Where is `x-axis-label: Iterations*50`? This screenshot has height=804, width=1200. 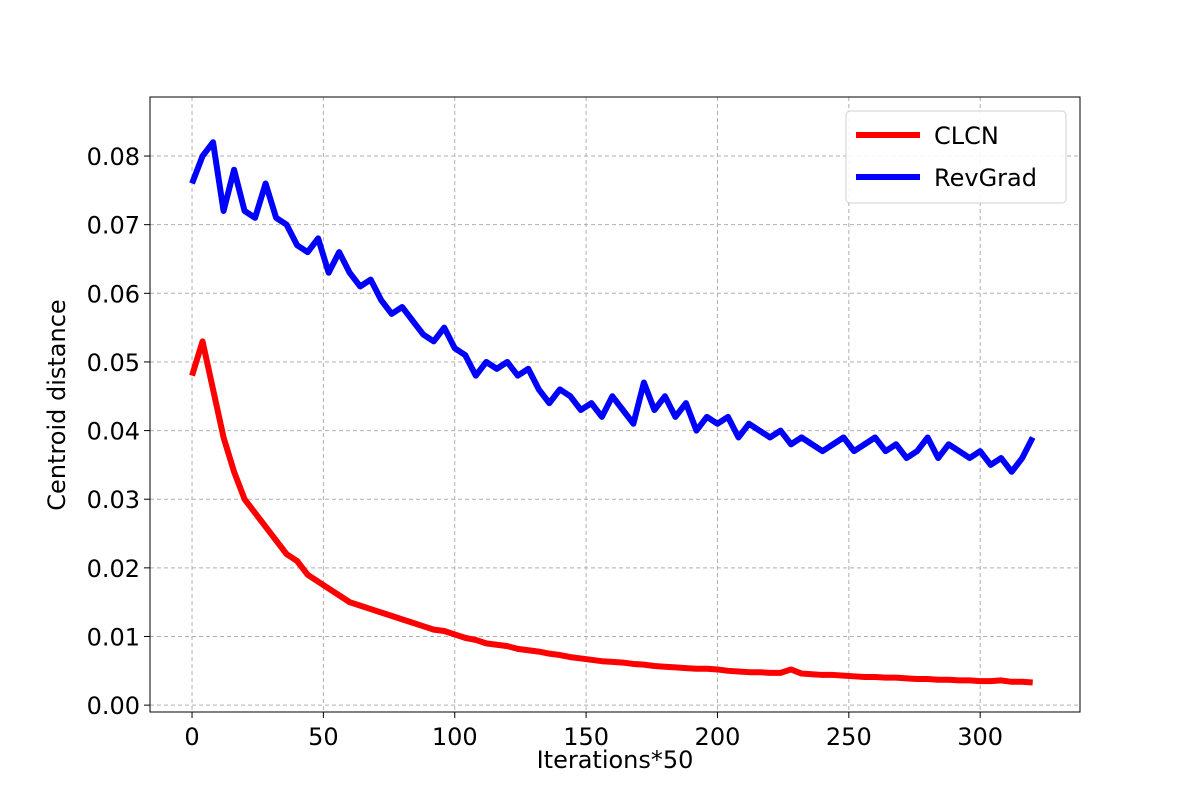
x-axis-label: Iterations*50 is located at coordinates (615, 760).